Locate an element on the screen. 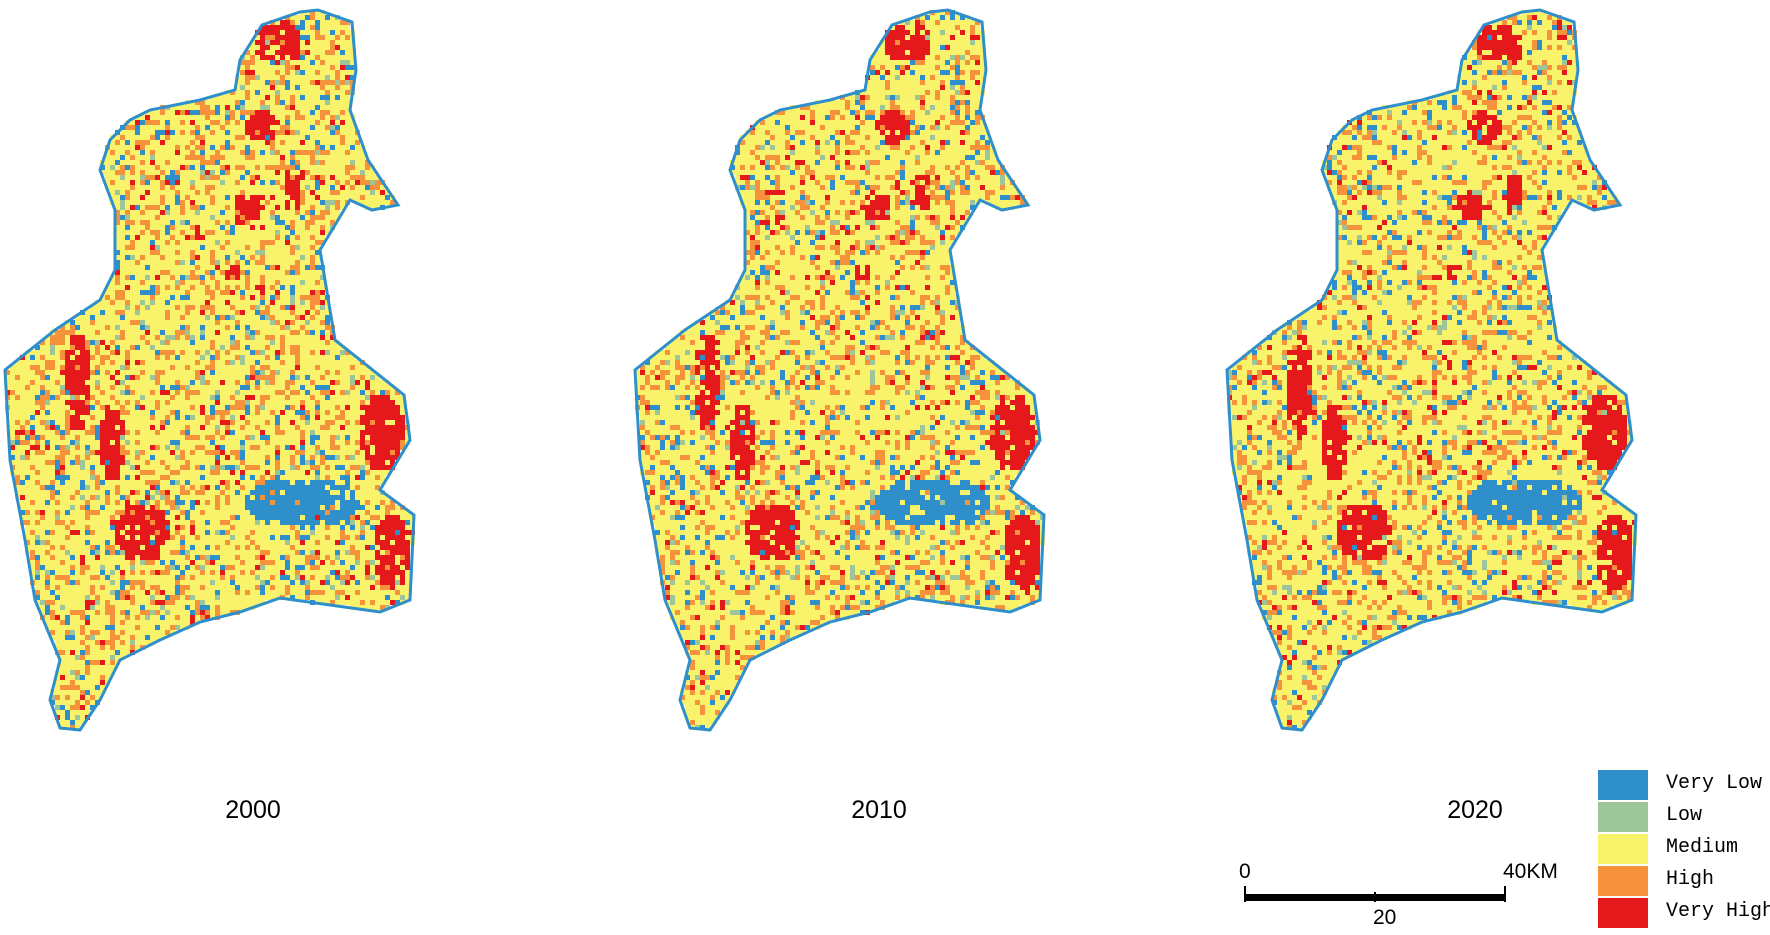 The height and width of the screenshot is (935, 1770). legend-label-low: Low is located at coordinates (1684, 815).